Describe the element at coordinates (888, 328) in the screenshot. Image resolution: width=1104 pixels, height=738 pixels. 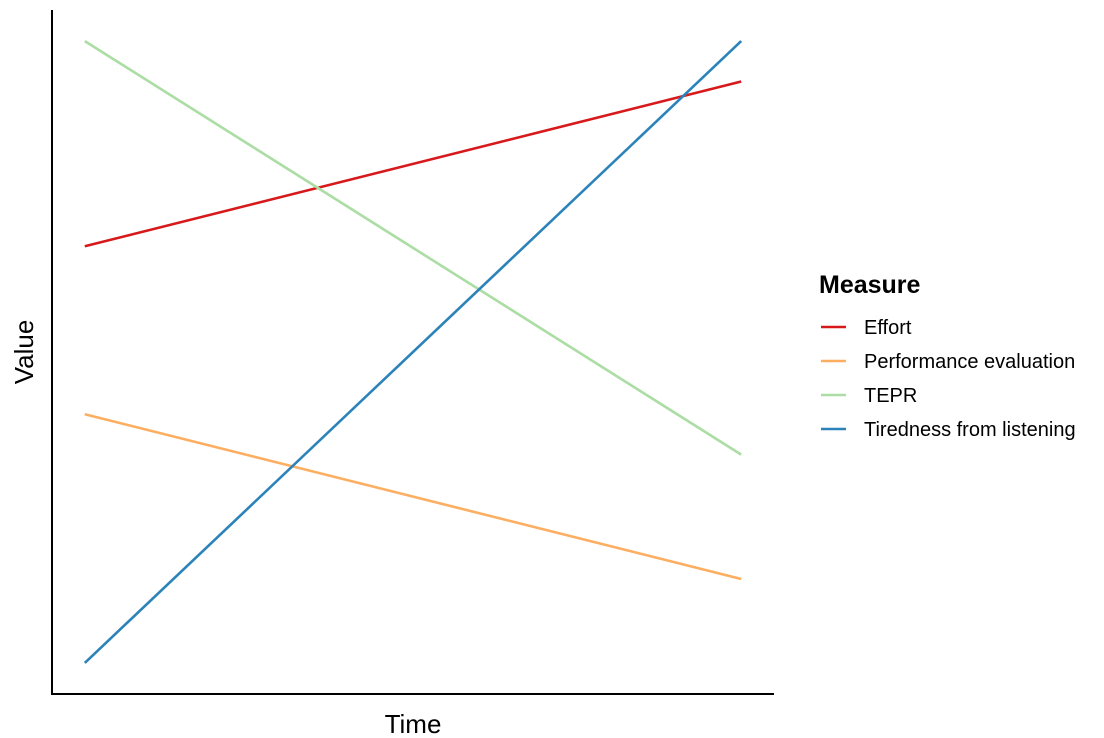
I see `legend-label-1: Effort` at that location.